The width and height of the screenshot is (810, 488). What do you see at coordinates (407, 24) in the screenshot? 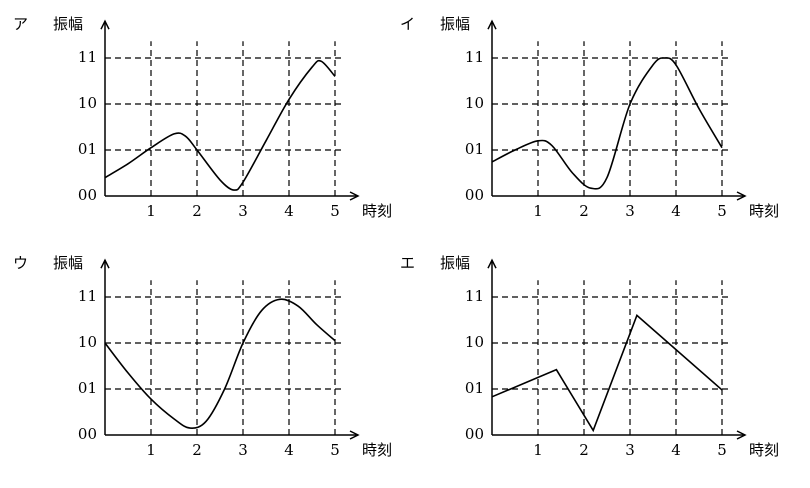
I see `panel-label: イ` at bounding box center [407, 24].